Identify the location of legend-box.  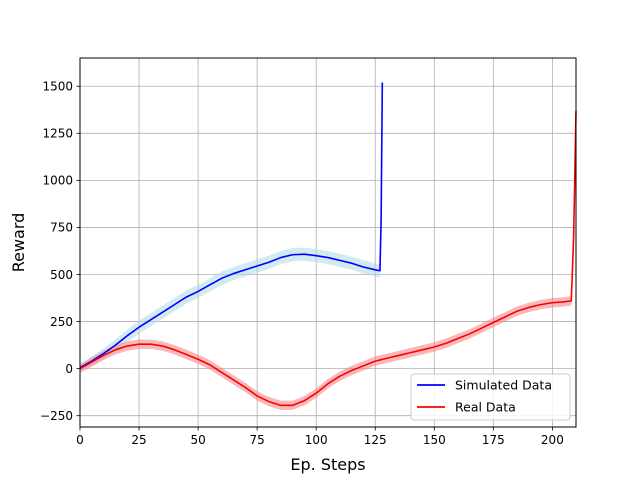
(490, 397).